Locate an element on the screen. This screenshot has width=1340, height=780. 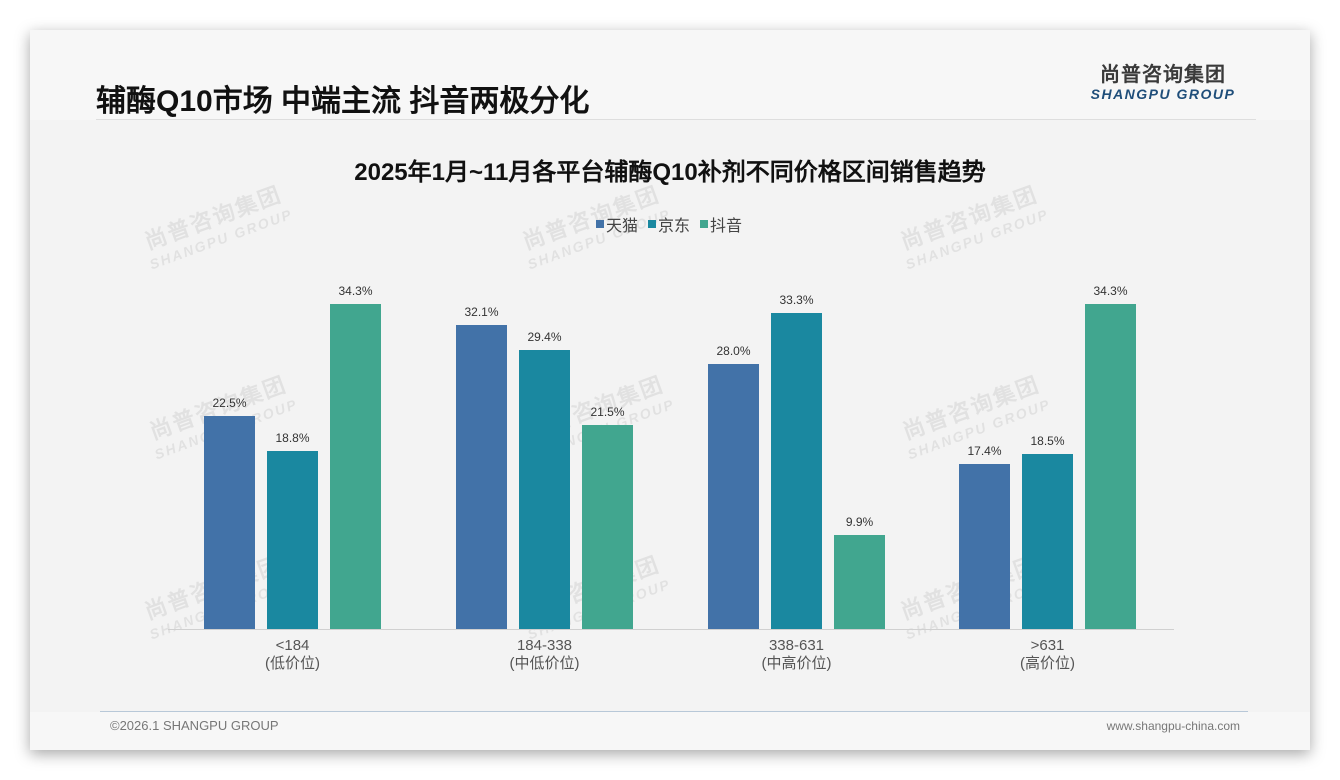
logo-english: SHANGPU GROUP is located at coordinates (1163, 94).